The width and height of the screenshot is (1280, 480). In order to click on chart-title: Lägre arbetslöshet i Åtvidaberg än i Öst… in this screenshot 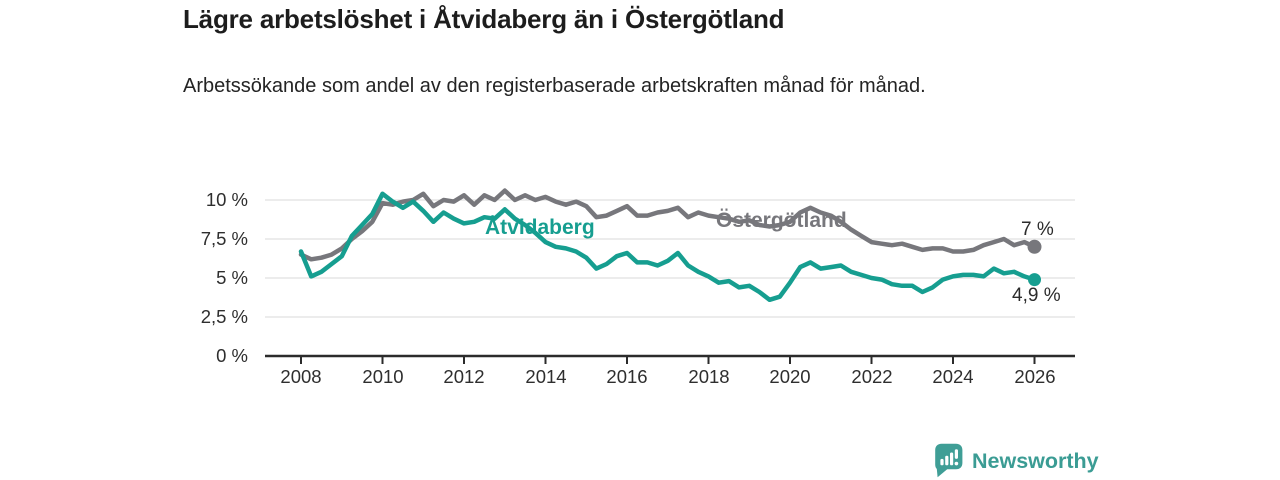, I will do `click(484, 19)`.